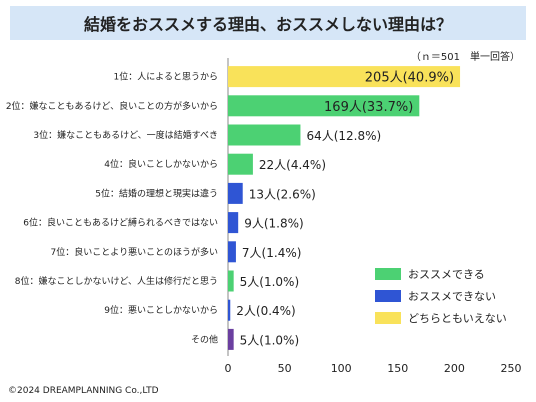 This screenshot has width=536, height=402. What do you see at coordinates (83, 391) in the screenshot?
I see `copyright: ©2024 DREAMPLANNING Co.,LTD` at bounding box center [83, 391].